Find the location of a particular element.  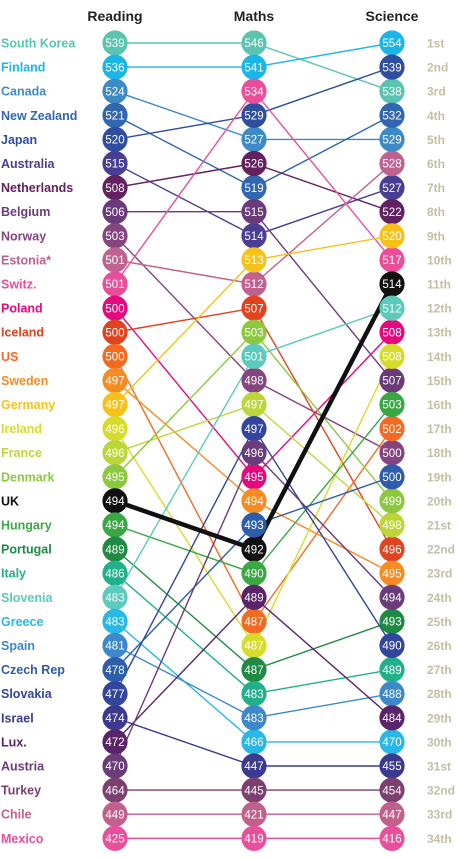

rank-label: 19th is located at coordinates (439, 477).